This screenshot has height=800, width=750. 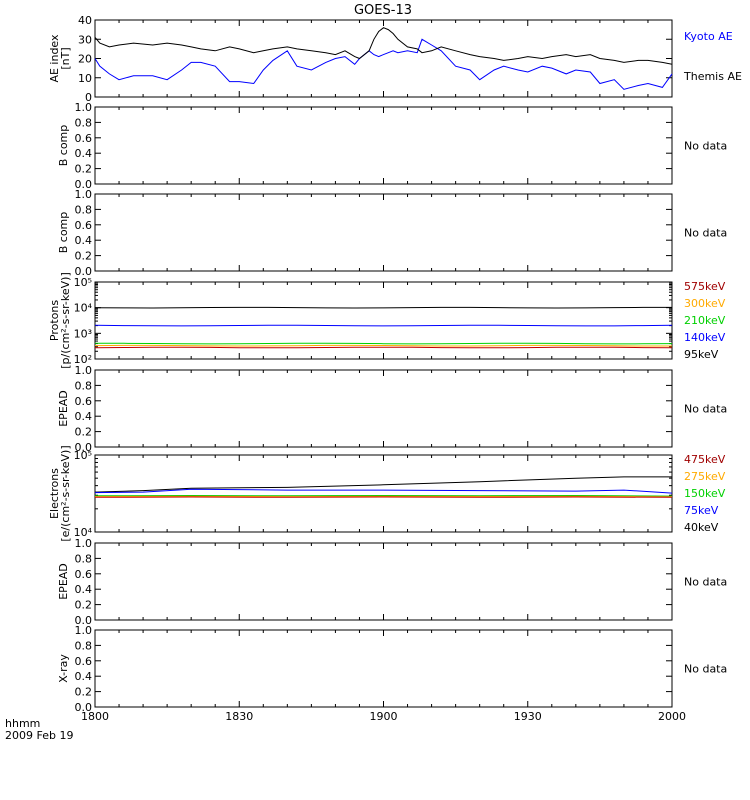 I want to click on series-line-575kev, so click(x=383, y=347).